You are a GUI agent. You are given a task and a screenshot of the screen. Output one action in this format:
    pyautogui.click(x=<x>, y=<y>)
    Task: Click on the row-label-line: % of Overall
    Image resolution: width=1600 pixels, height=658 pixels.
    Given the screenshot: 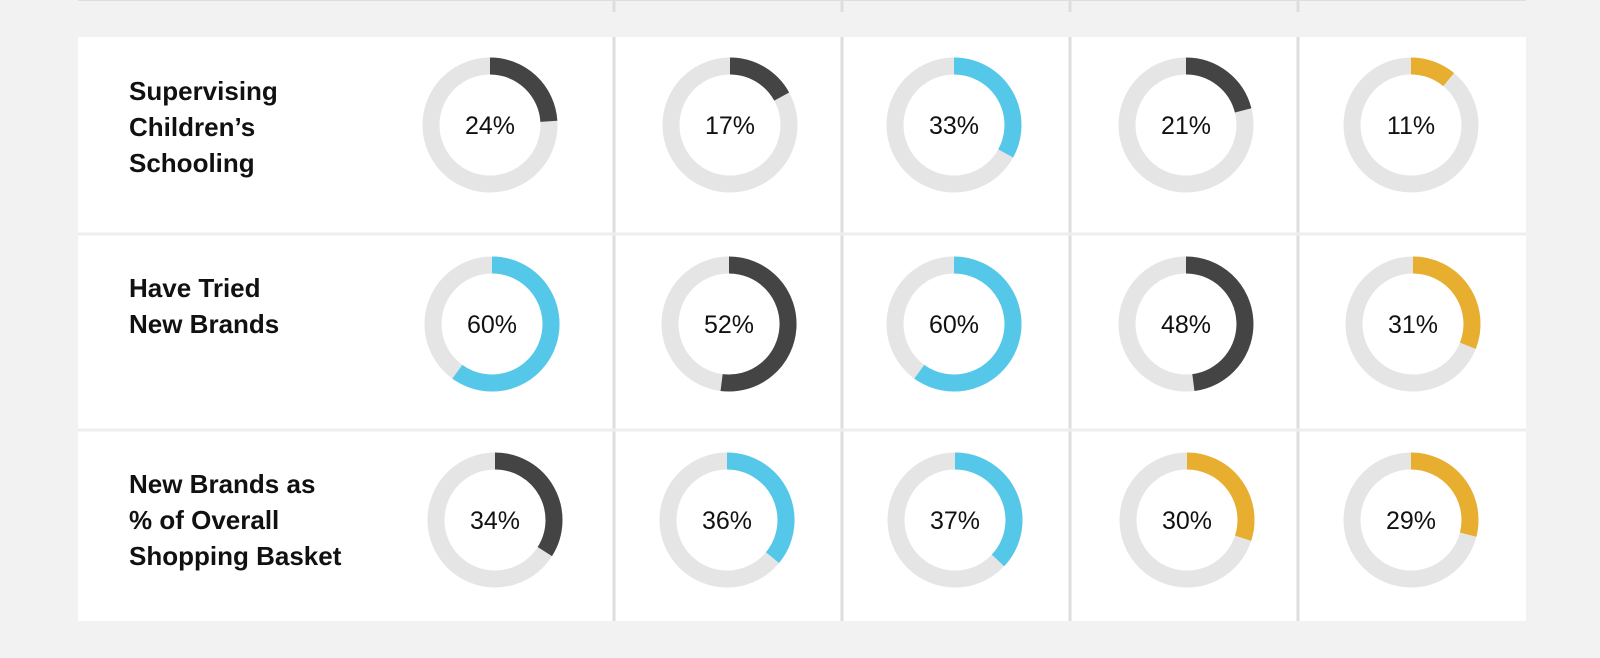 What is the action you would take?
    pyautogui.click(x=204, y=520)
    